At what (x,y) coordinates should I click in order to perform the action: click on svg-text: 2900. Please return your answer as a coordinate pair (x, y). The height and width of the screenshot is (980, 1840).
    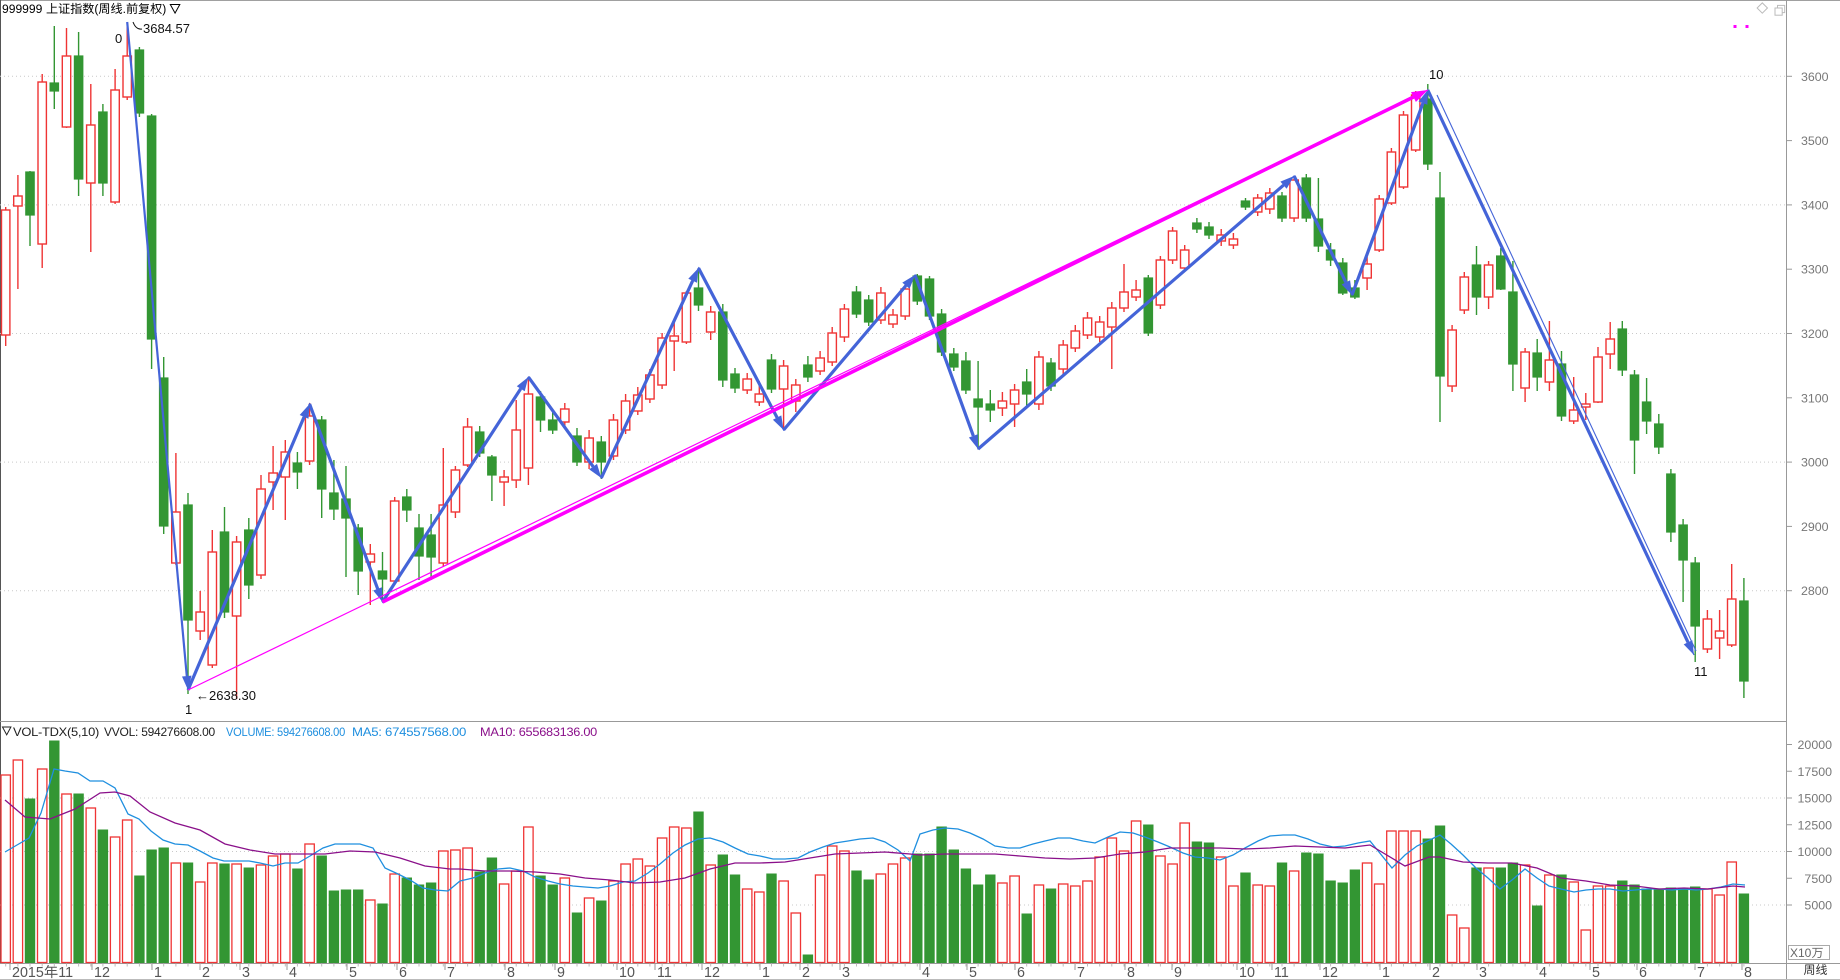
    Looking at the image, I should click on (1815, 527).